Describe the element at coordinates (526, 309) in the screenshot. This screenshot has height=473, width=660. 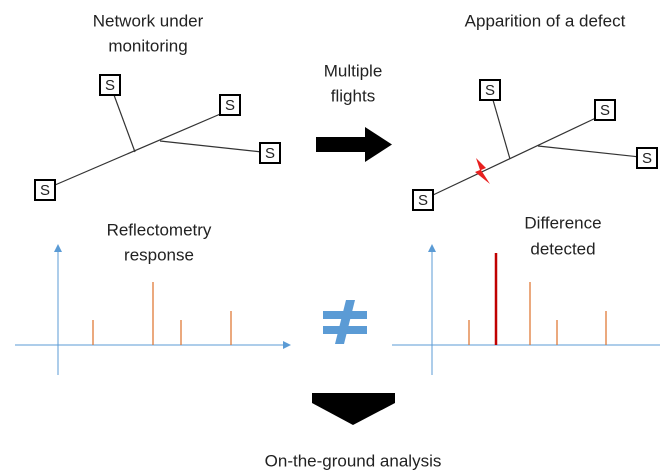
I see `right-plot` at that location.